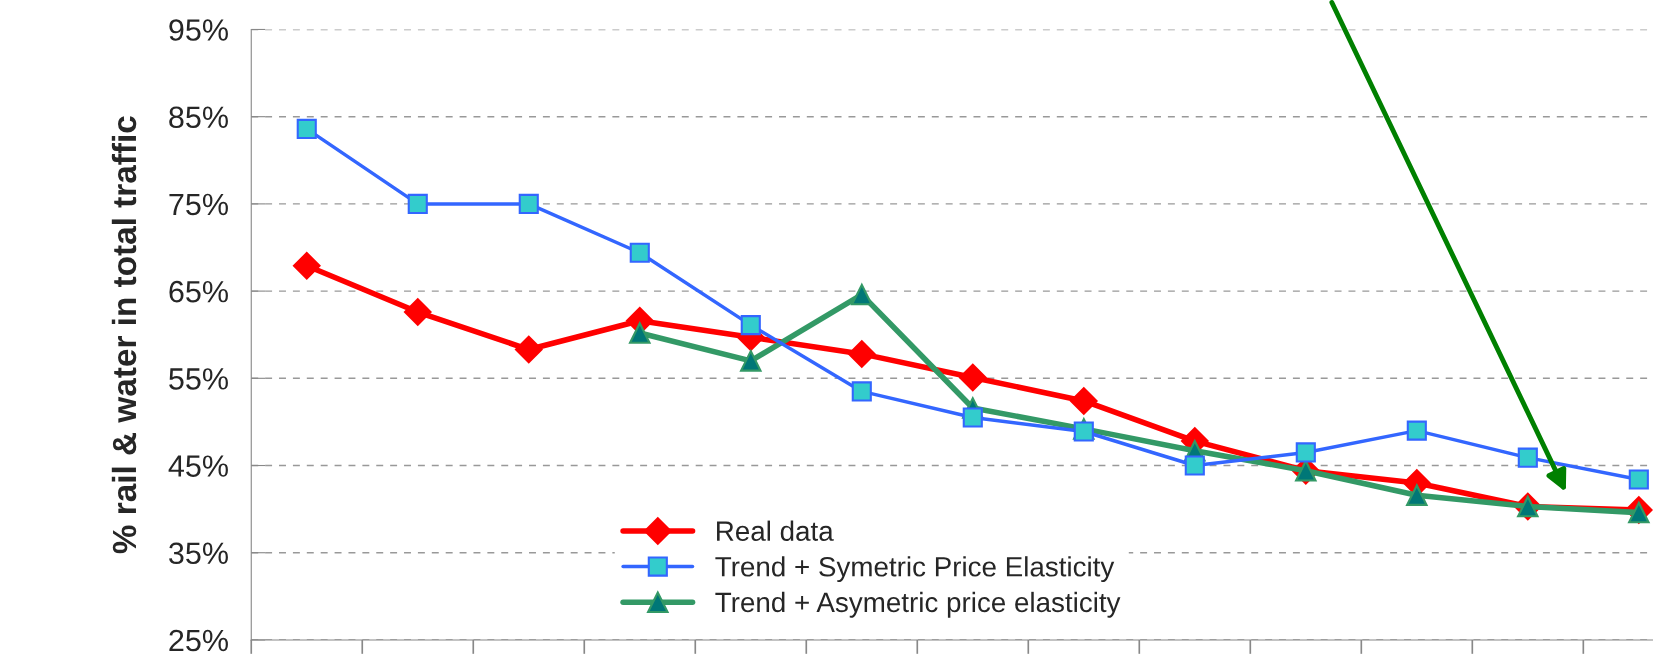  What do you see at coordinates (198, 640) in the screenshot?
I see `y-tick-label: 25%` at bounding box center [198, 640].